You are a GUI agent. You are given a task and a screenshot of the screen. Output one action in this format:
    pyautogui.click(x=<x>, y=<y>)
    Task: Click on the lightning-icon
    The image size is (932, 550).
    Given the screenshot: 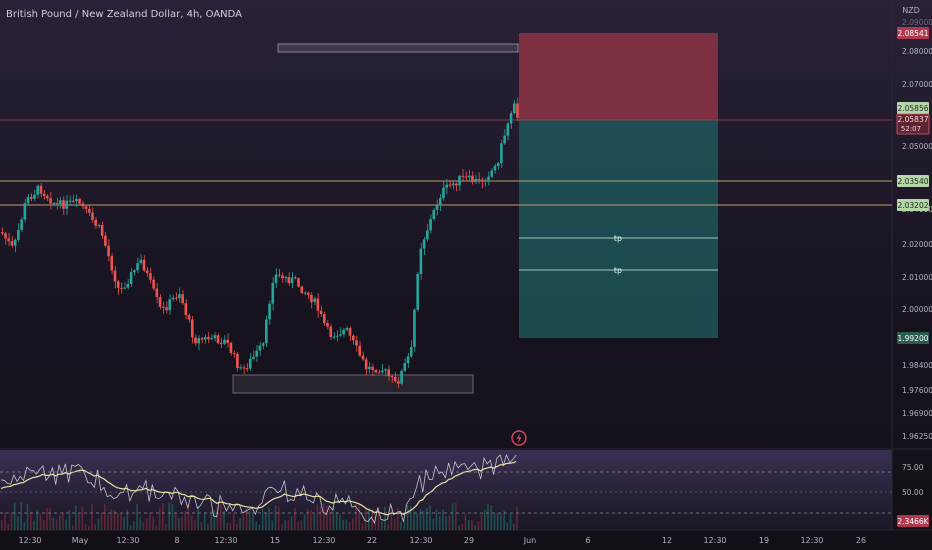 What is the action you would take?
    pyautogui.click(x=519, y=438)
    